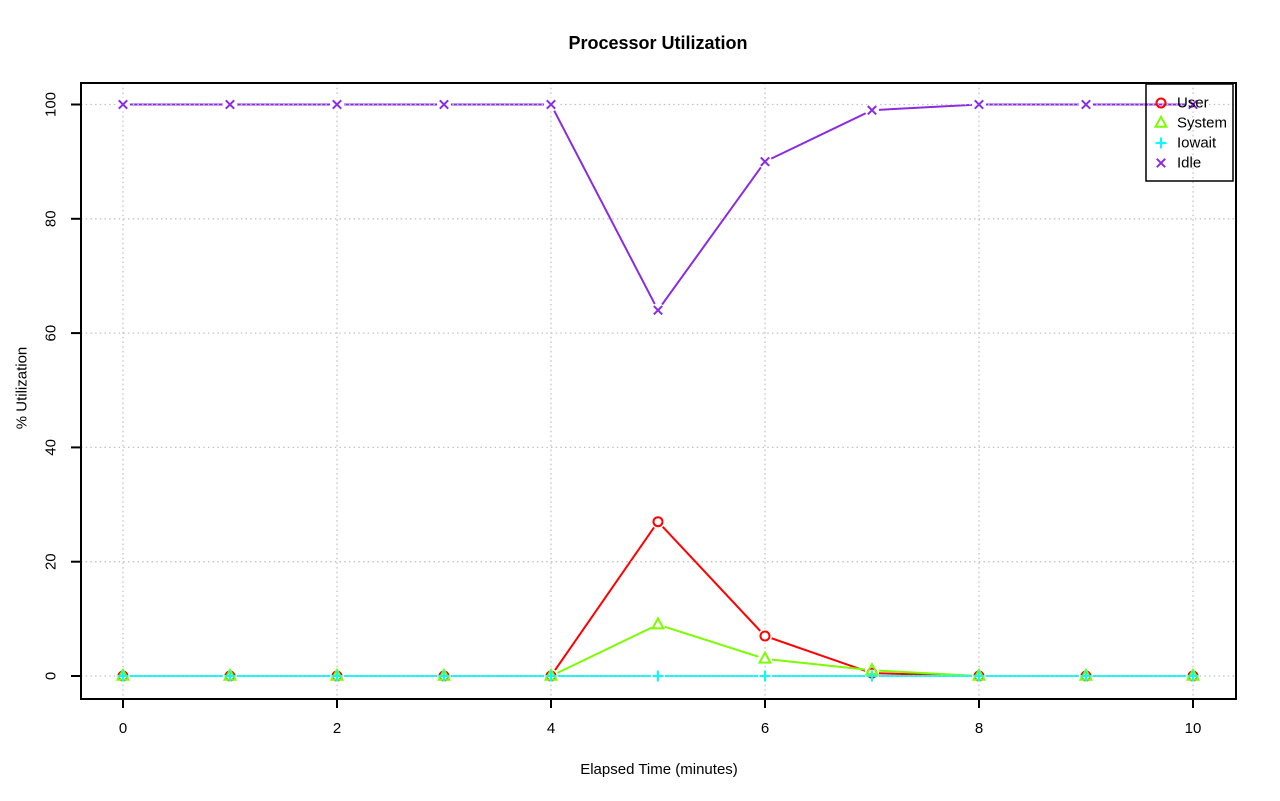 The height and width of the screenshot is (801, 1280). What do you see at coordinates (658, 650) in the screenshot?
I see `series-line-system` at bounding box center [658, 650].